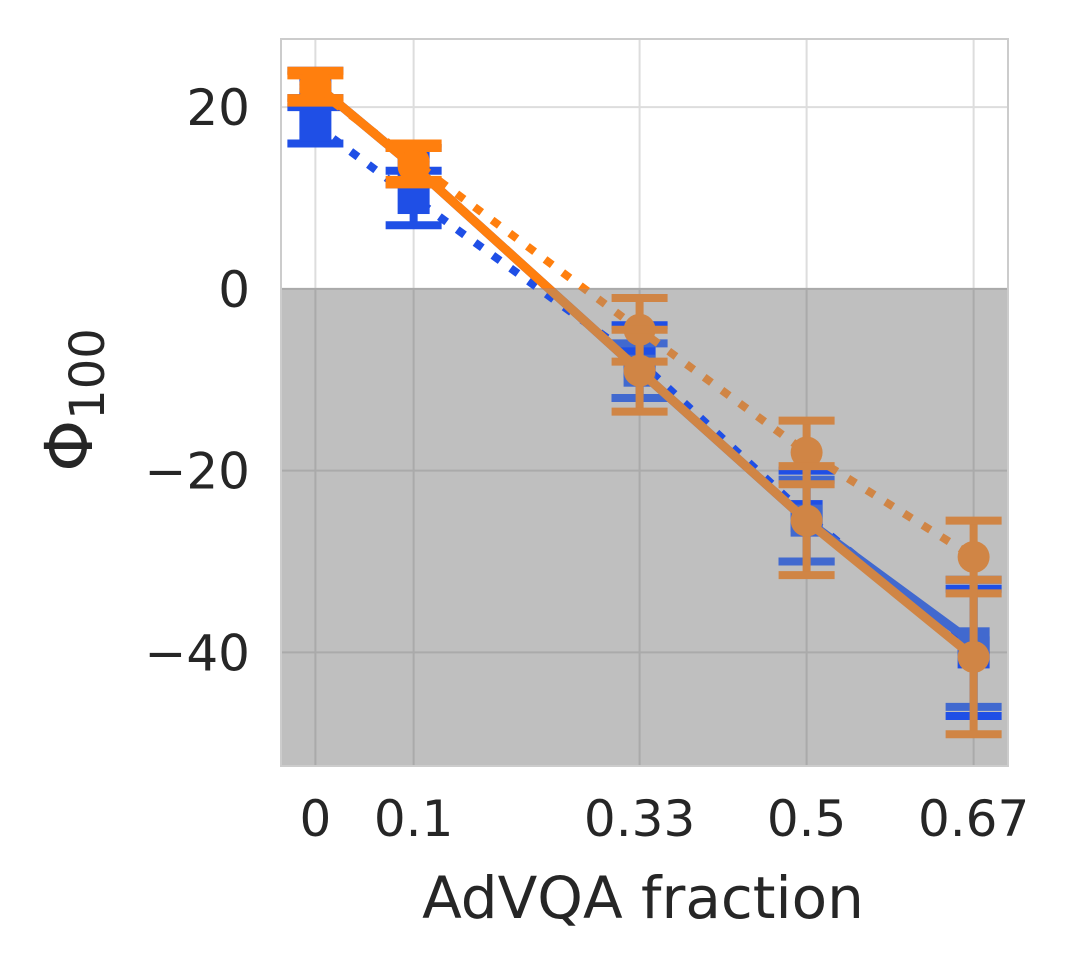  Describe the element at coordinates (69, 446) in the screenshot. I see `y-axis-label-symbol: Φ` at that location.